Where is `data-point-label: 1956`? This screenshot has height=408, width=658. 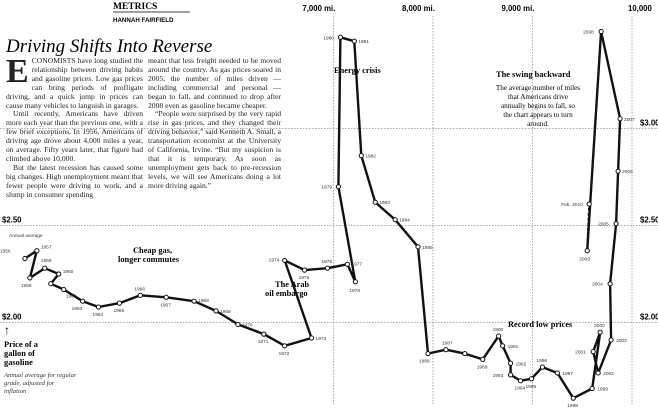
data-point-label: 1956 is located at coordinates (5, 251).